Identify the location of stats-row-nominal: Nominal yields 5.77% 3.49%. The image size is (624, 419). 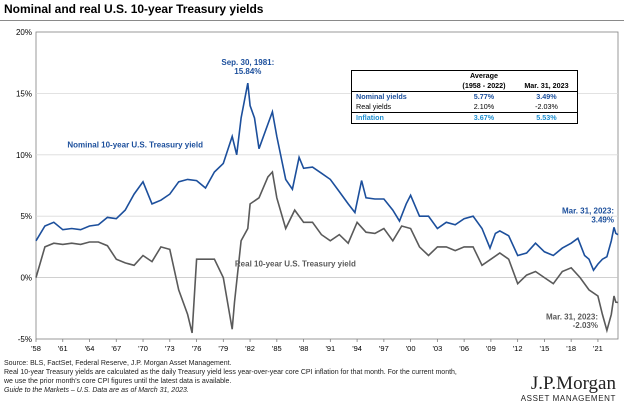
(464, 97).